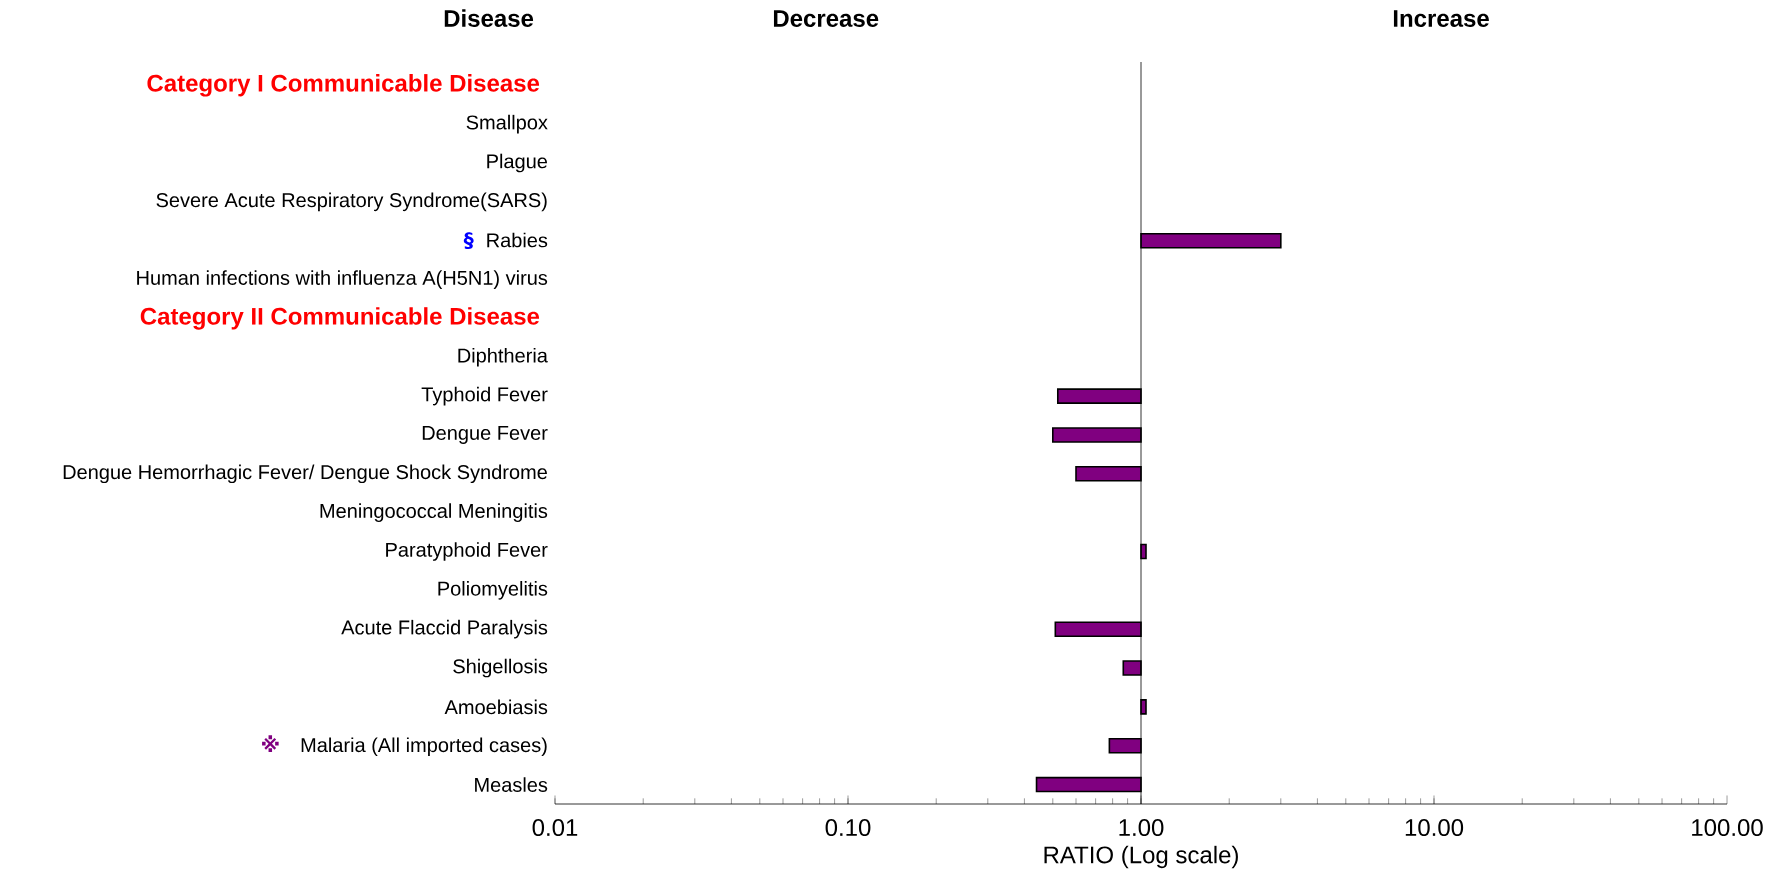 Image resolution: width=1780 pixels, height=891 pixels. What do you see at coordinates (500, 668) in the screenshot?
I see `y-tick-label: Shigellosis` at bounding box center [500, 668].